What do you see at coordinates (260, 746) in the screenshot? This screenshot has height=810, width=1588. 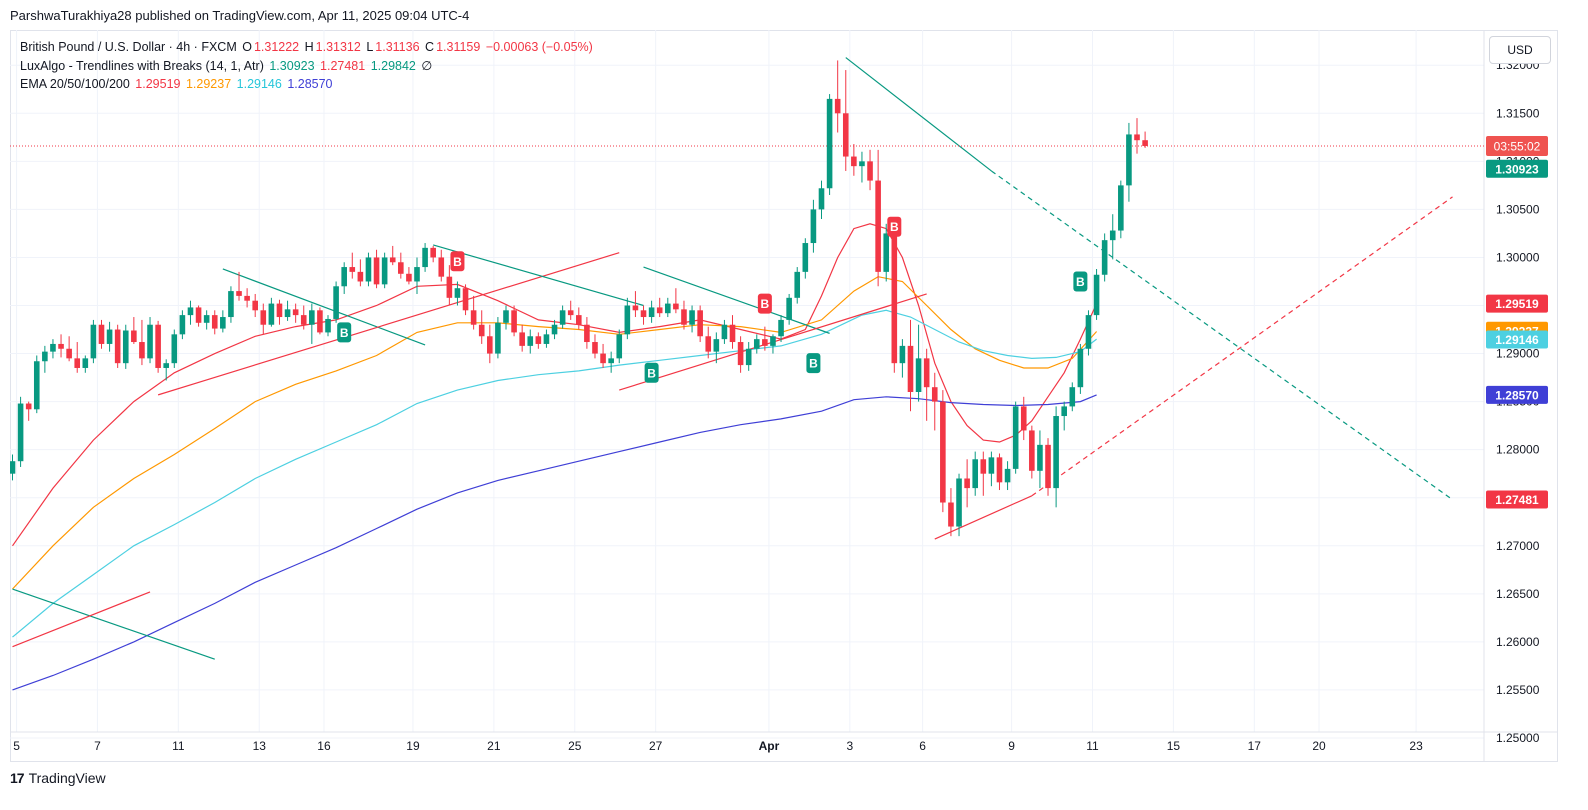 I see `x-tick-label: 13` at bounding box center [260, 746].